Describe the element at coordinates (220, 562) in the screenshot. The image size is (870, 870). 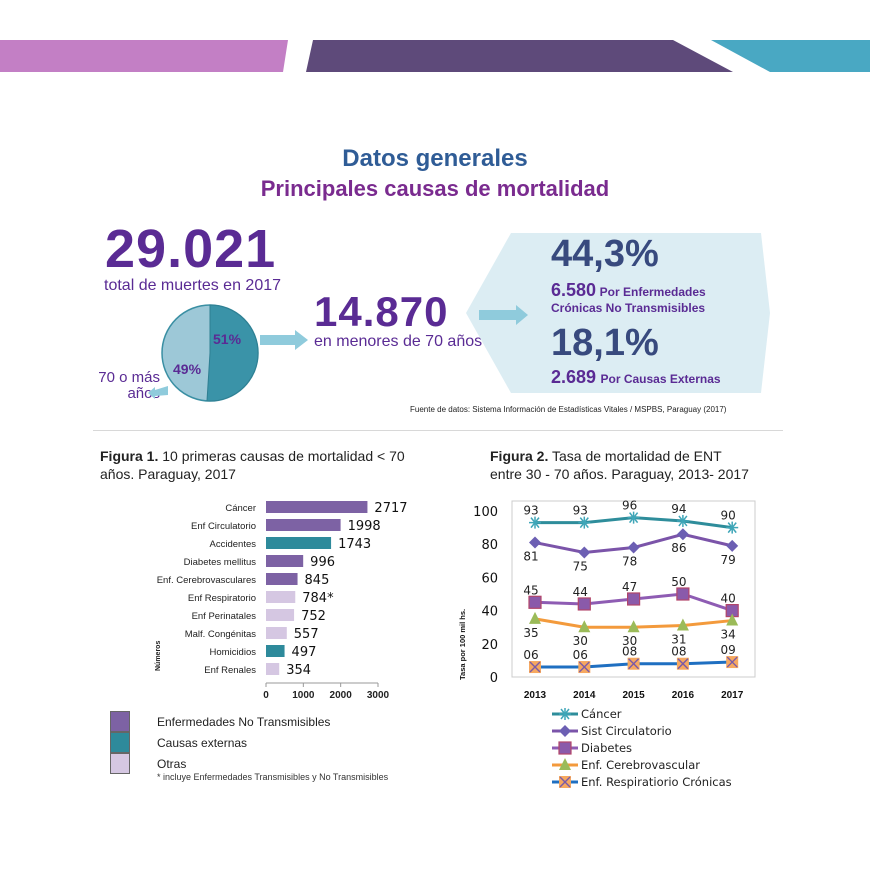
I see `bar-category-label: Diabetes mellitus` at that location.